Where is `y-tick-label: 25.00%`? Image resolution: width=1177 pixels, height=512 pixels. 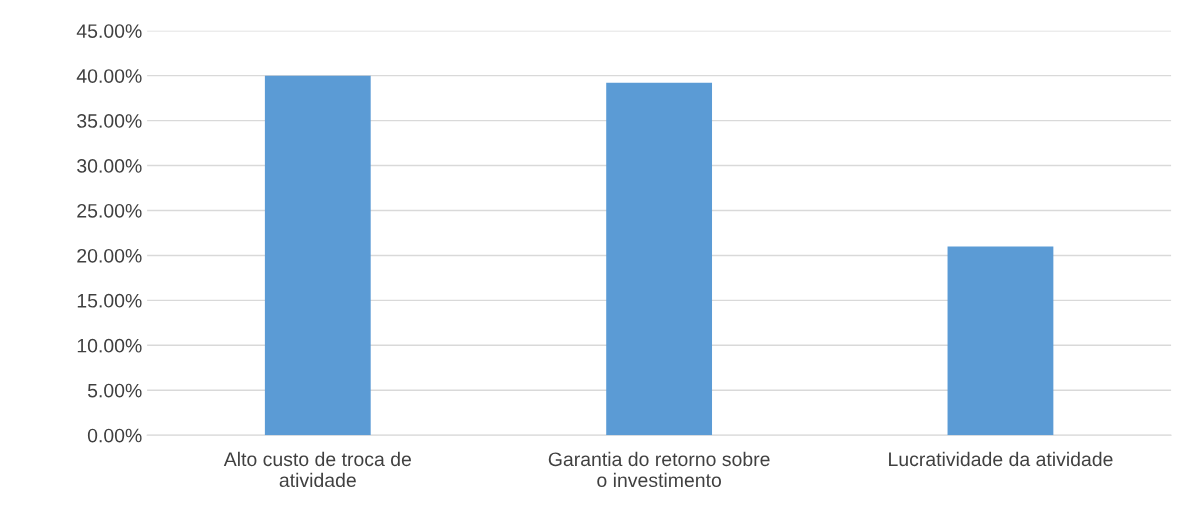
y-tick-label: 25.00% is located at coordinates (109, 210).